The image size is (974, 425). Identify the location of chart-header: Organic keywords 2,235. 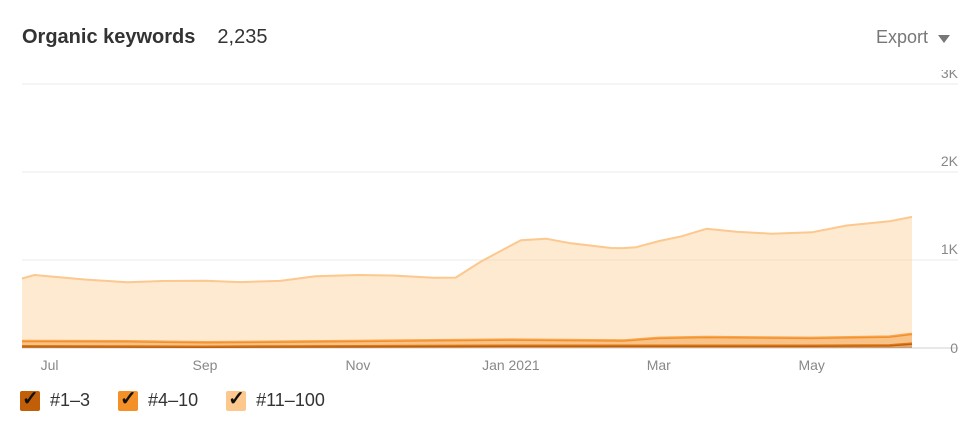
(144, 40).